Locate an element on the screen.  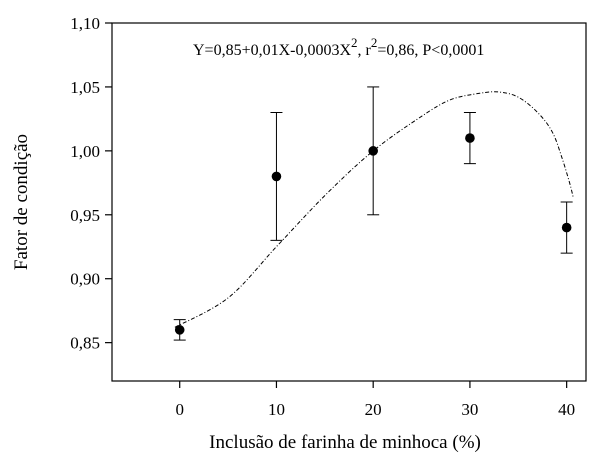
x-tick-label: 10 is located at coordinates (276, 409).